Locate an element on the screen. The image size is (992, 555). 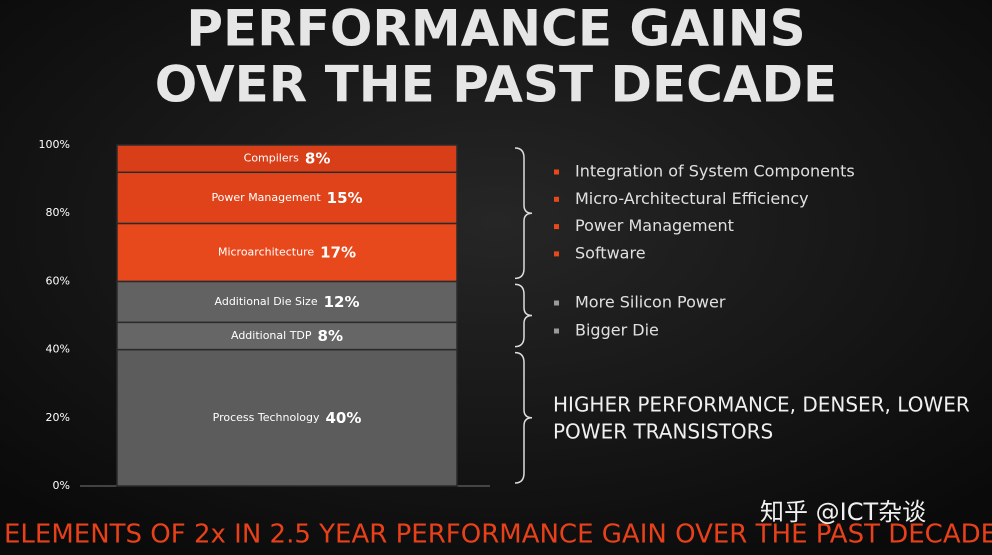
bullet-text: Micro-Architectural Efficiency is located at coordinates (692, 198).